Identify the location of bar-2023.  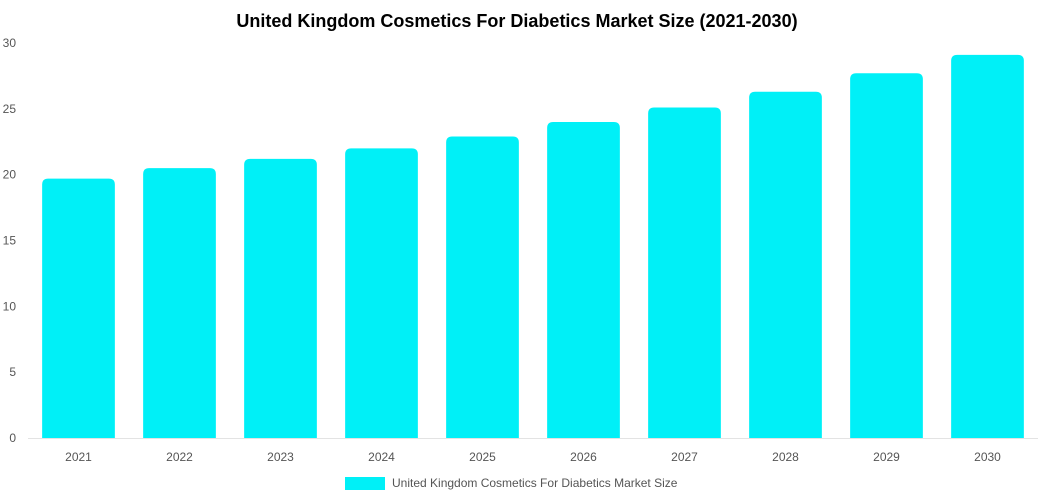
(280, 298).